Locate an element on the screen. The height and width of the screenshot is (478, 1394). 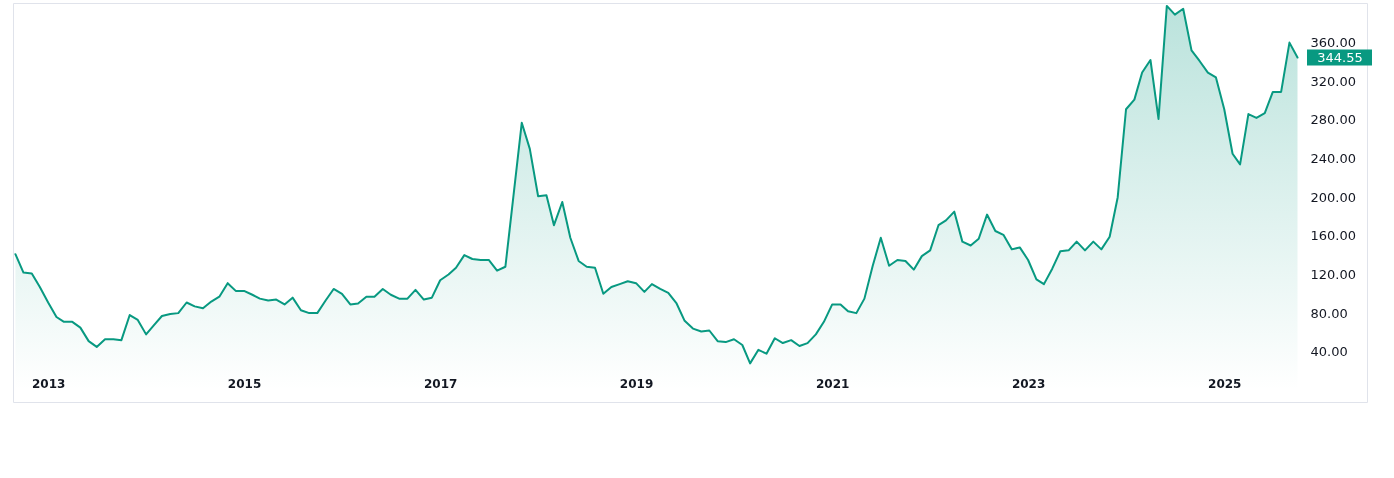
x-tick-label: 2021 is located at coordinates (833, 383).